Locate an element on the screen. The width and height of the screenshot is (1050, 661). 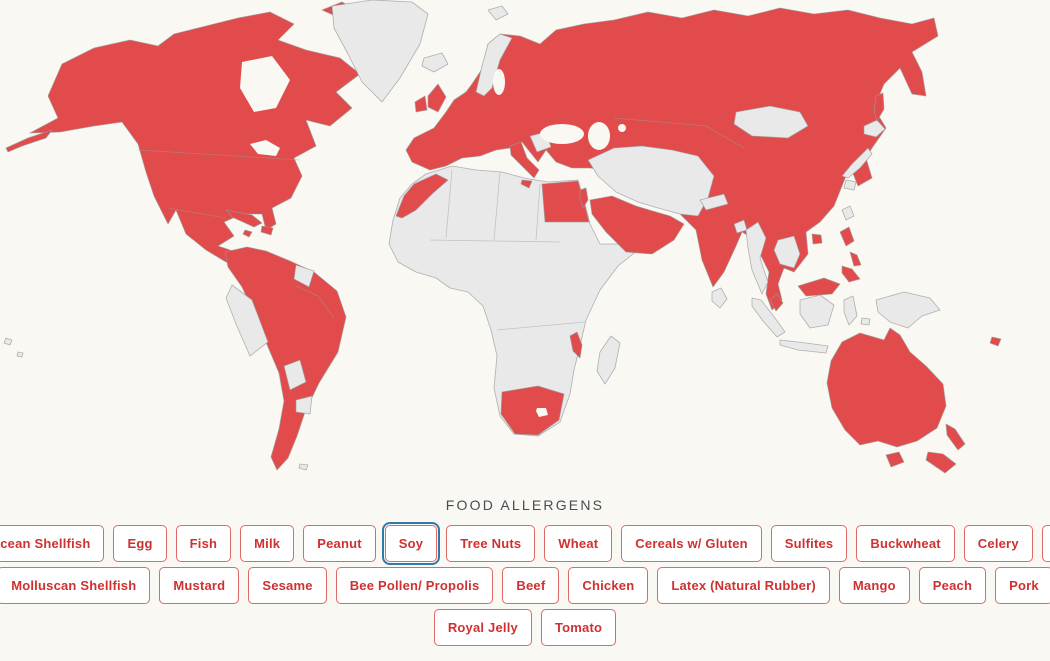
allergen-button-mango: Mango is located at coordinates (874, 585).